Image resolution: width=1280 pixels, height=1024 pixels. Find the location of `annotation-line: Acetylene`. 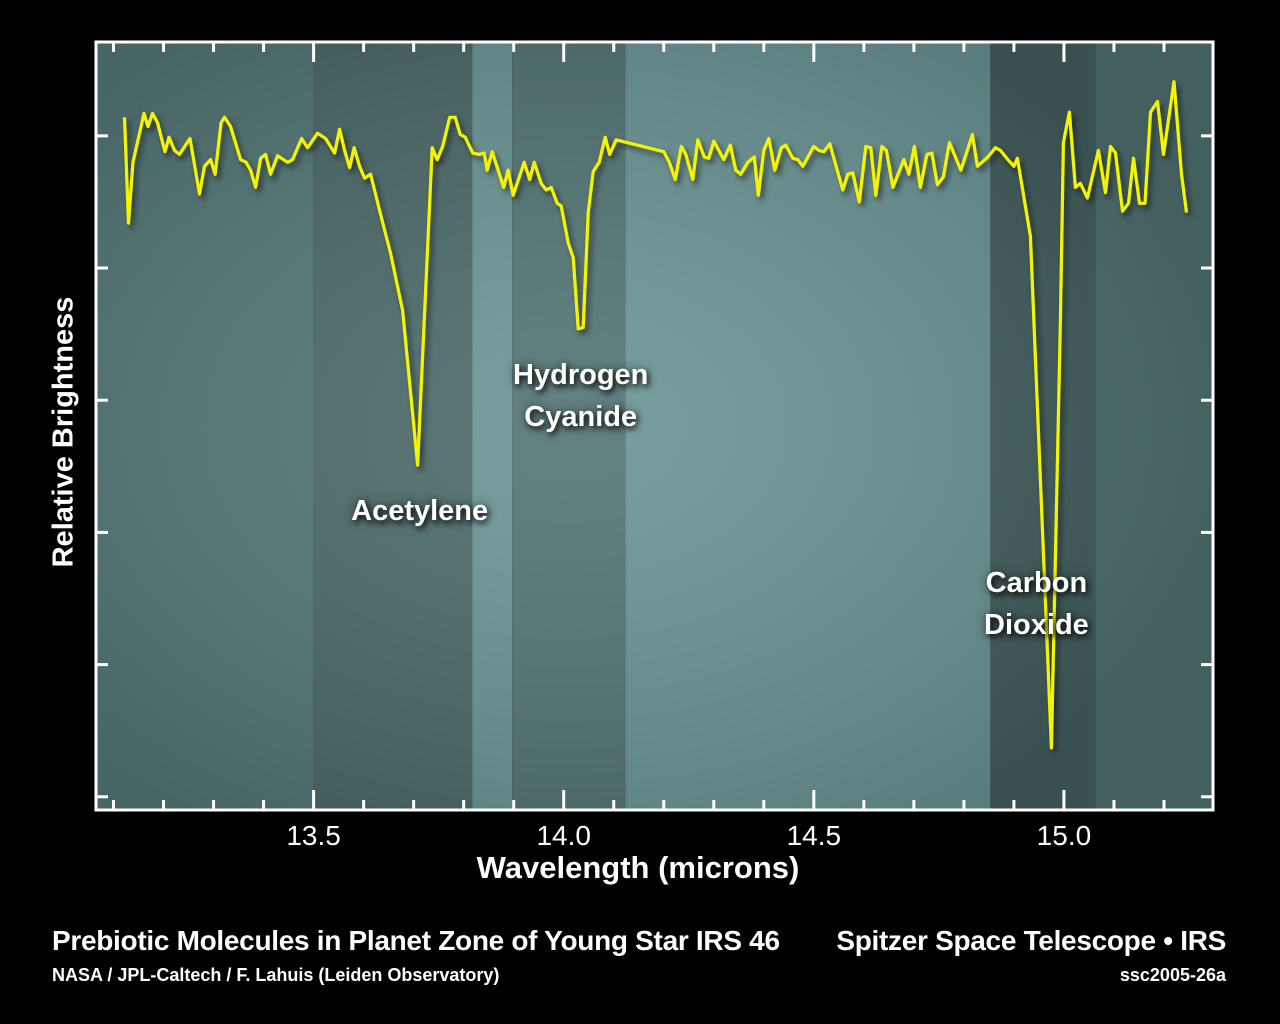

annotation-line: Acetylene is located at coordinates (420, 511).